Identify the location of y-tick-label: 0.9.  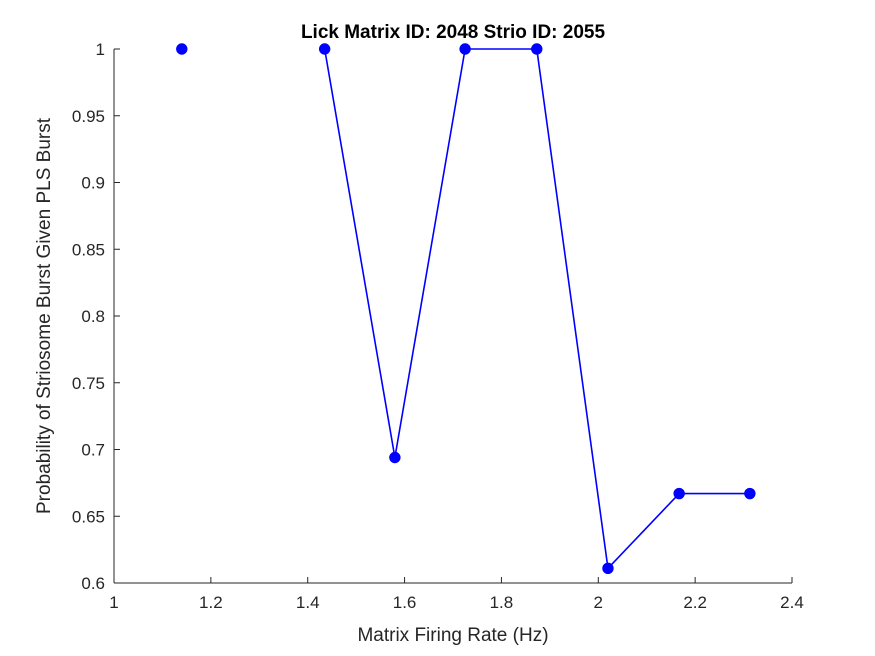
(93, 183).